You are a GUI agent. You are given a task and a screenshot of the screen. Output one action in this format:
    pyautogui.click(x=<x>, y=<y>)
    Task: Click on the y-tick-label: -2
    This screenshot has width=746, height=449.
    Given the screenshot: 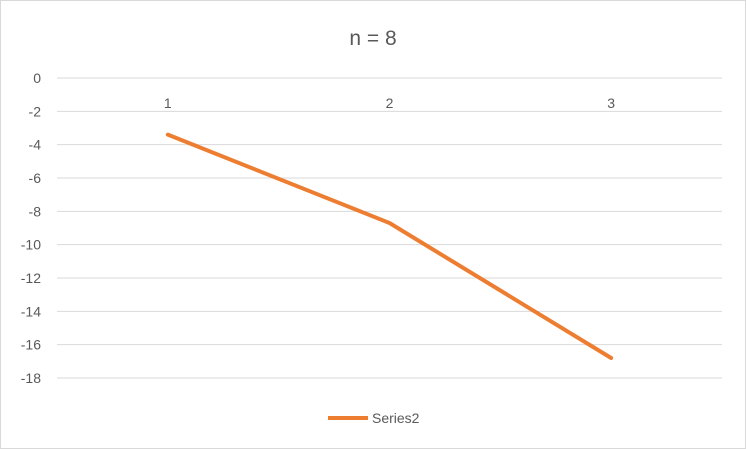 What is the action you would take?
    pyautogui.click(x=35, y=111)
    